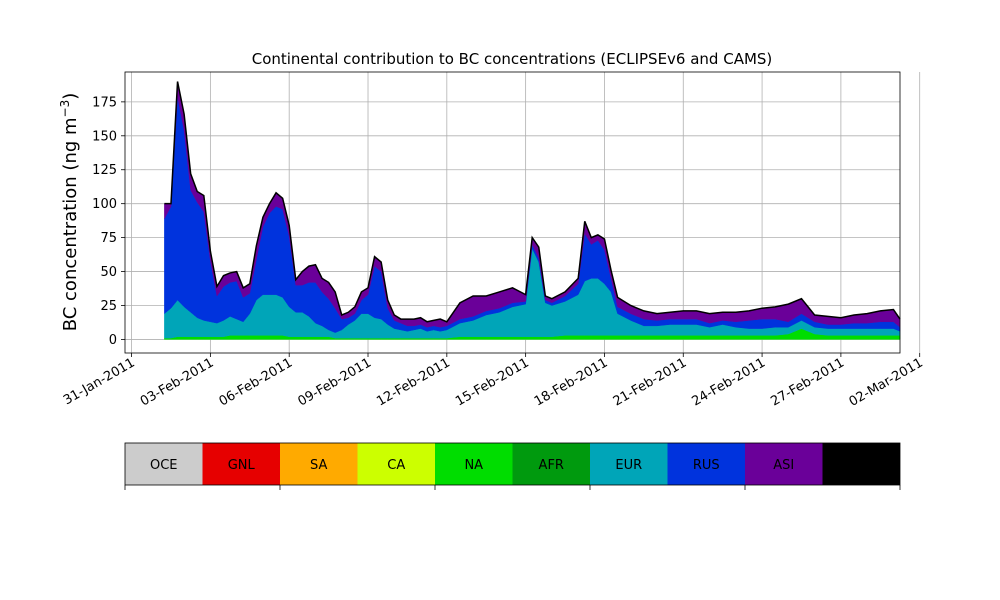 The image size is (1000, 600). I want to click on legend-swatch-oce, so click(164, 464).